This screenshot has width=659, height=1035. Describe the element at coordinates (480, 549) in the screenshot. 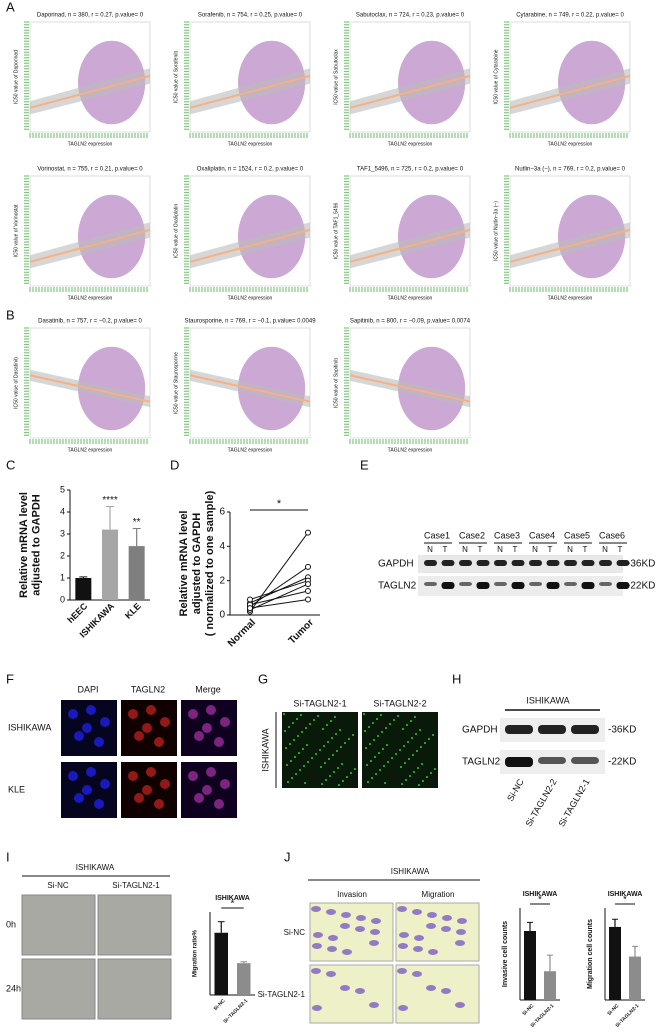

I see `label: T` at that location.